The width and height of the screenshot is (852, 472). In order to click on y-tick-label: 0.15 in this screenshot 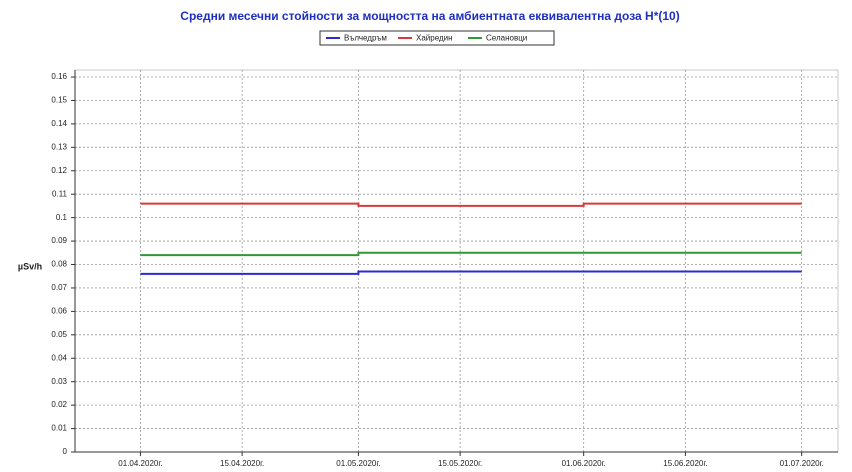, I will do `click(59, 100)`.